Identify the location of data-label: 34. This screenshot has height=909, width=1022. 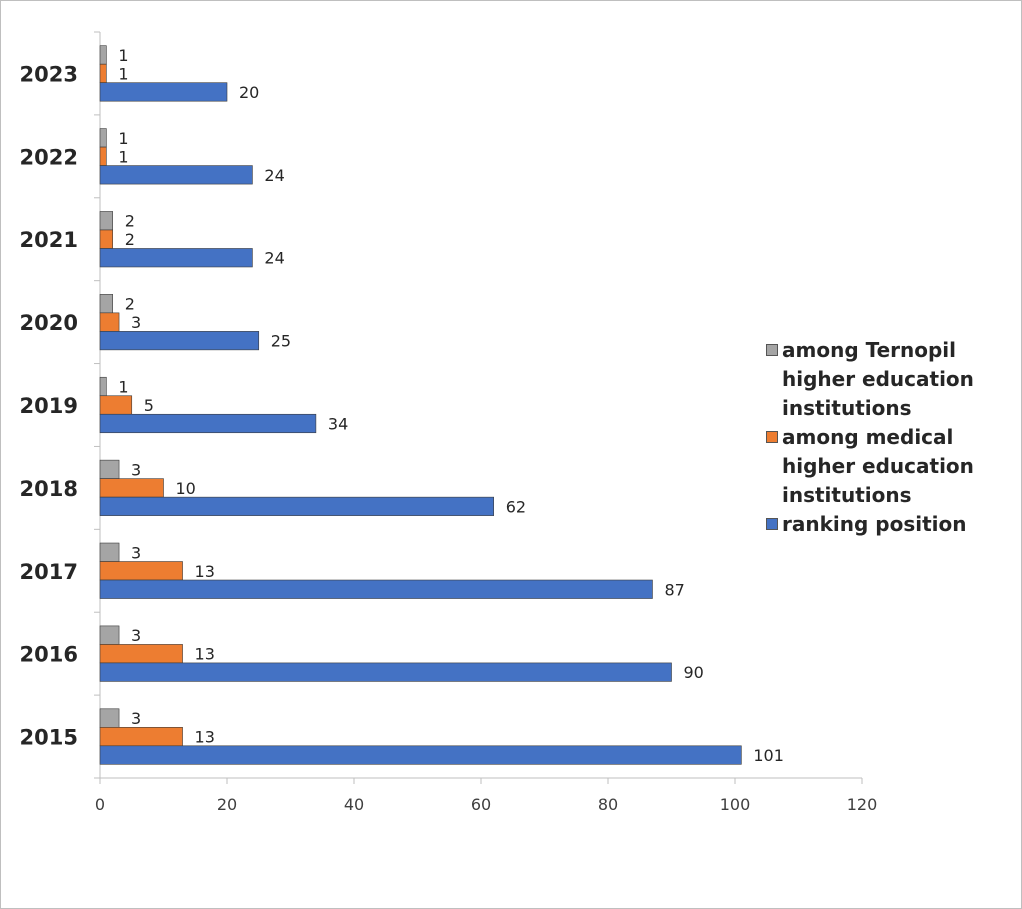
(338, 424).